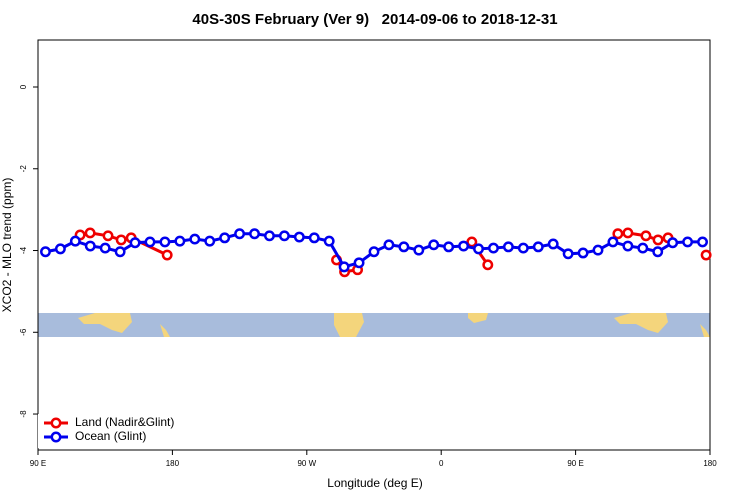 The width and height of the screenshot is (750, 500). I want to click on legend-box, so click(110, 431).